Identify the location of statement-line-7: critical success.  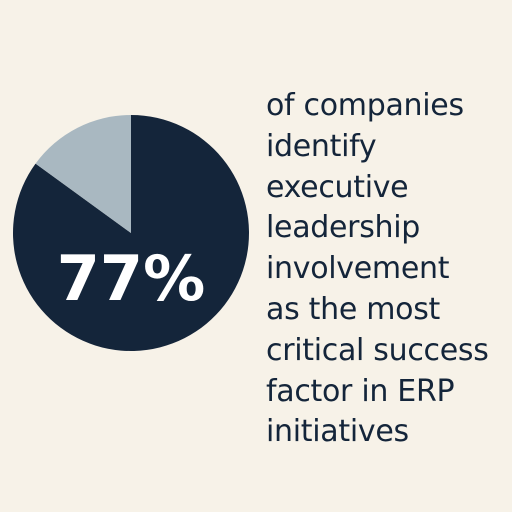
(377, 350).